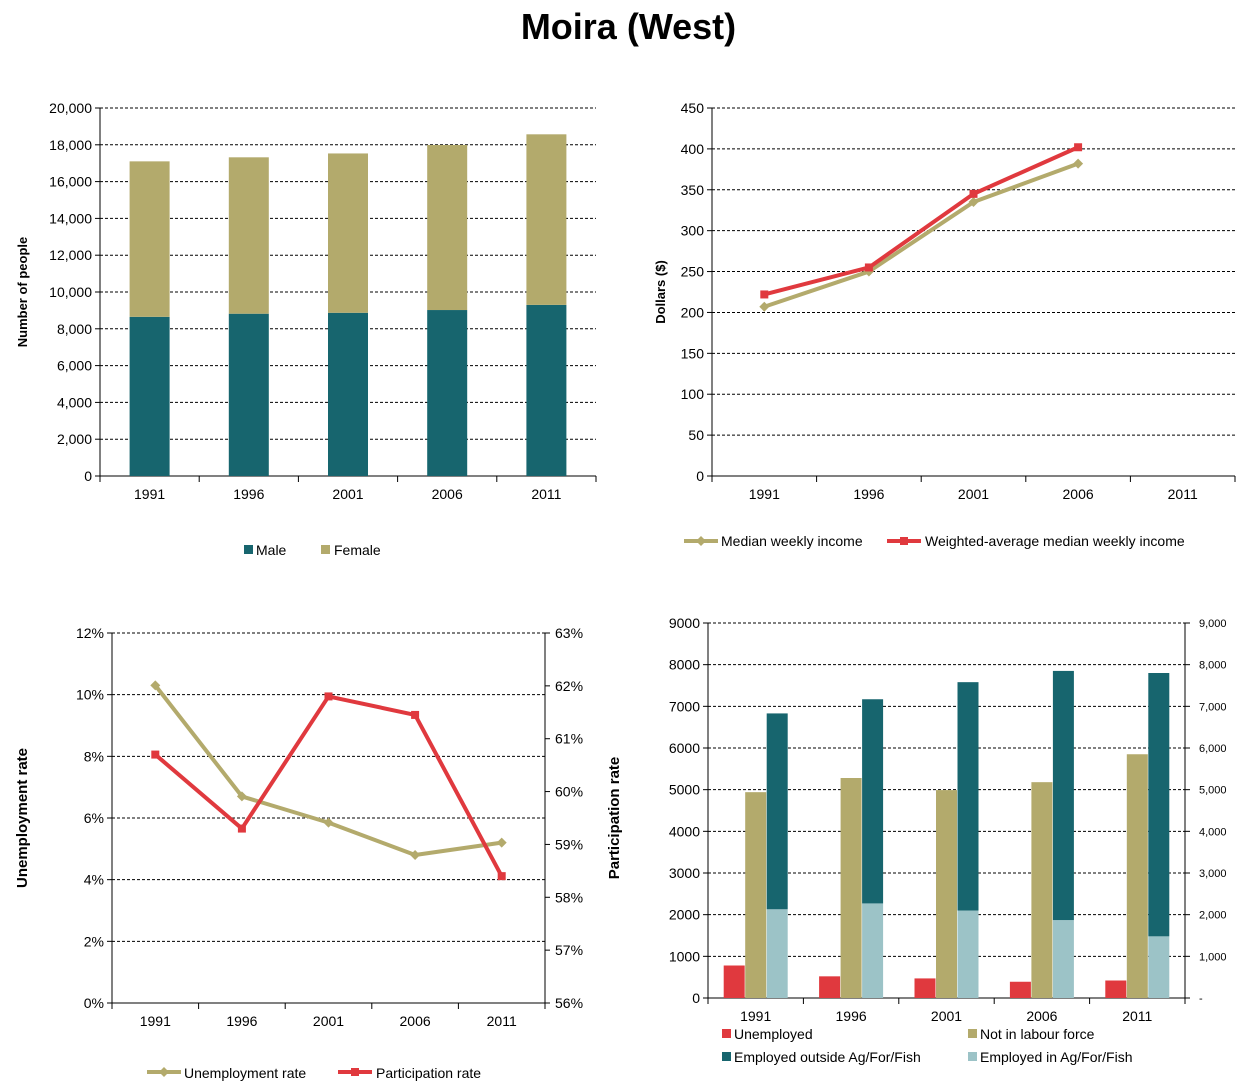 The width and height of the screenshot is (1257, 1089). I want to click on rates-y2tick-label: 60%, so click(569, 792).